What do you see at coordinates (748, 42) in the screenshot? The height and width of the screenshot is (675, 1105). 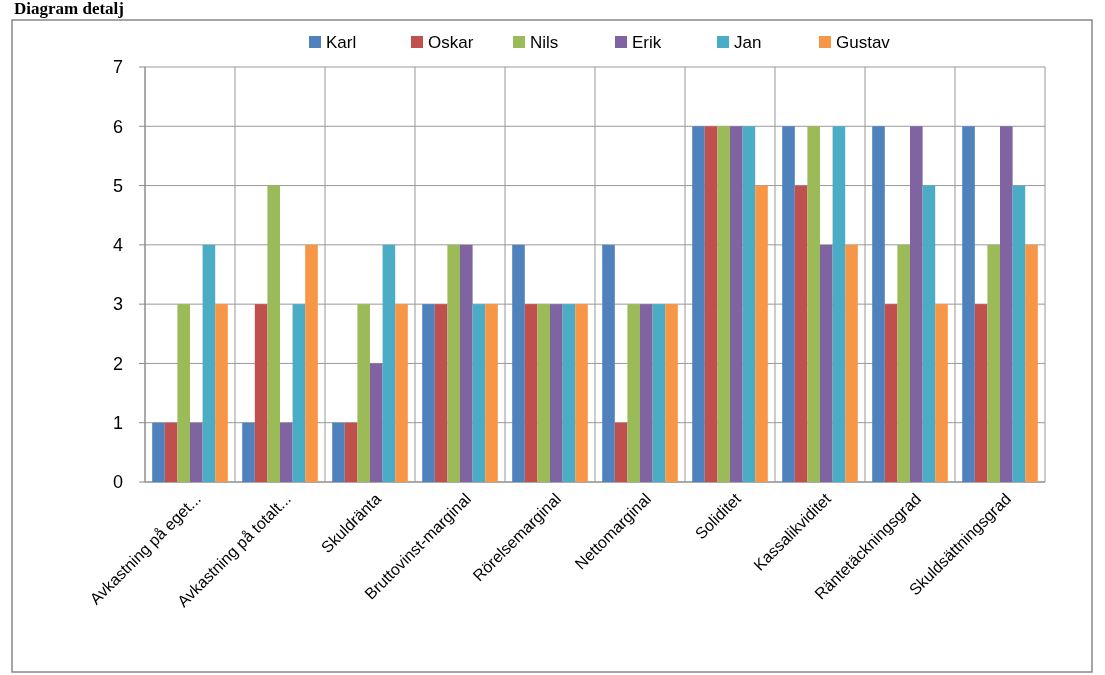 I see `legend-label: Jan` at bounding box center [748, 42].